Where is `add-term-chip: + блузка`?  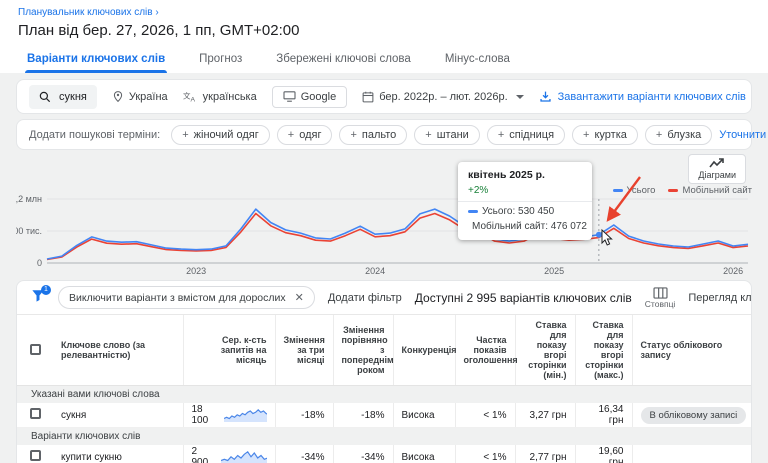
add-term-chip: + блузка is located at coordinates (678, 134).